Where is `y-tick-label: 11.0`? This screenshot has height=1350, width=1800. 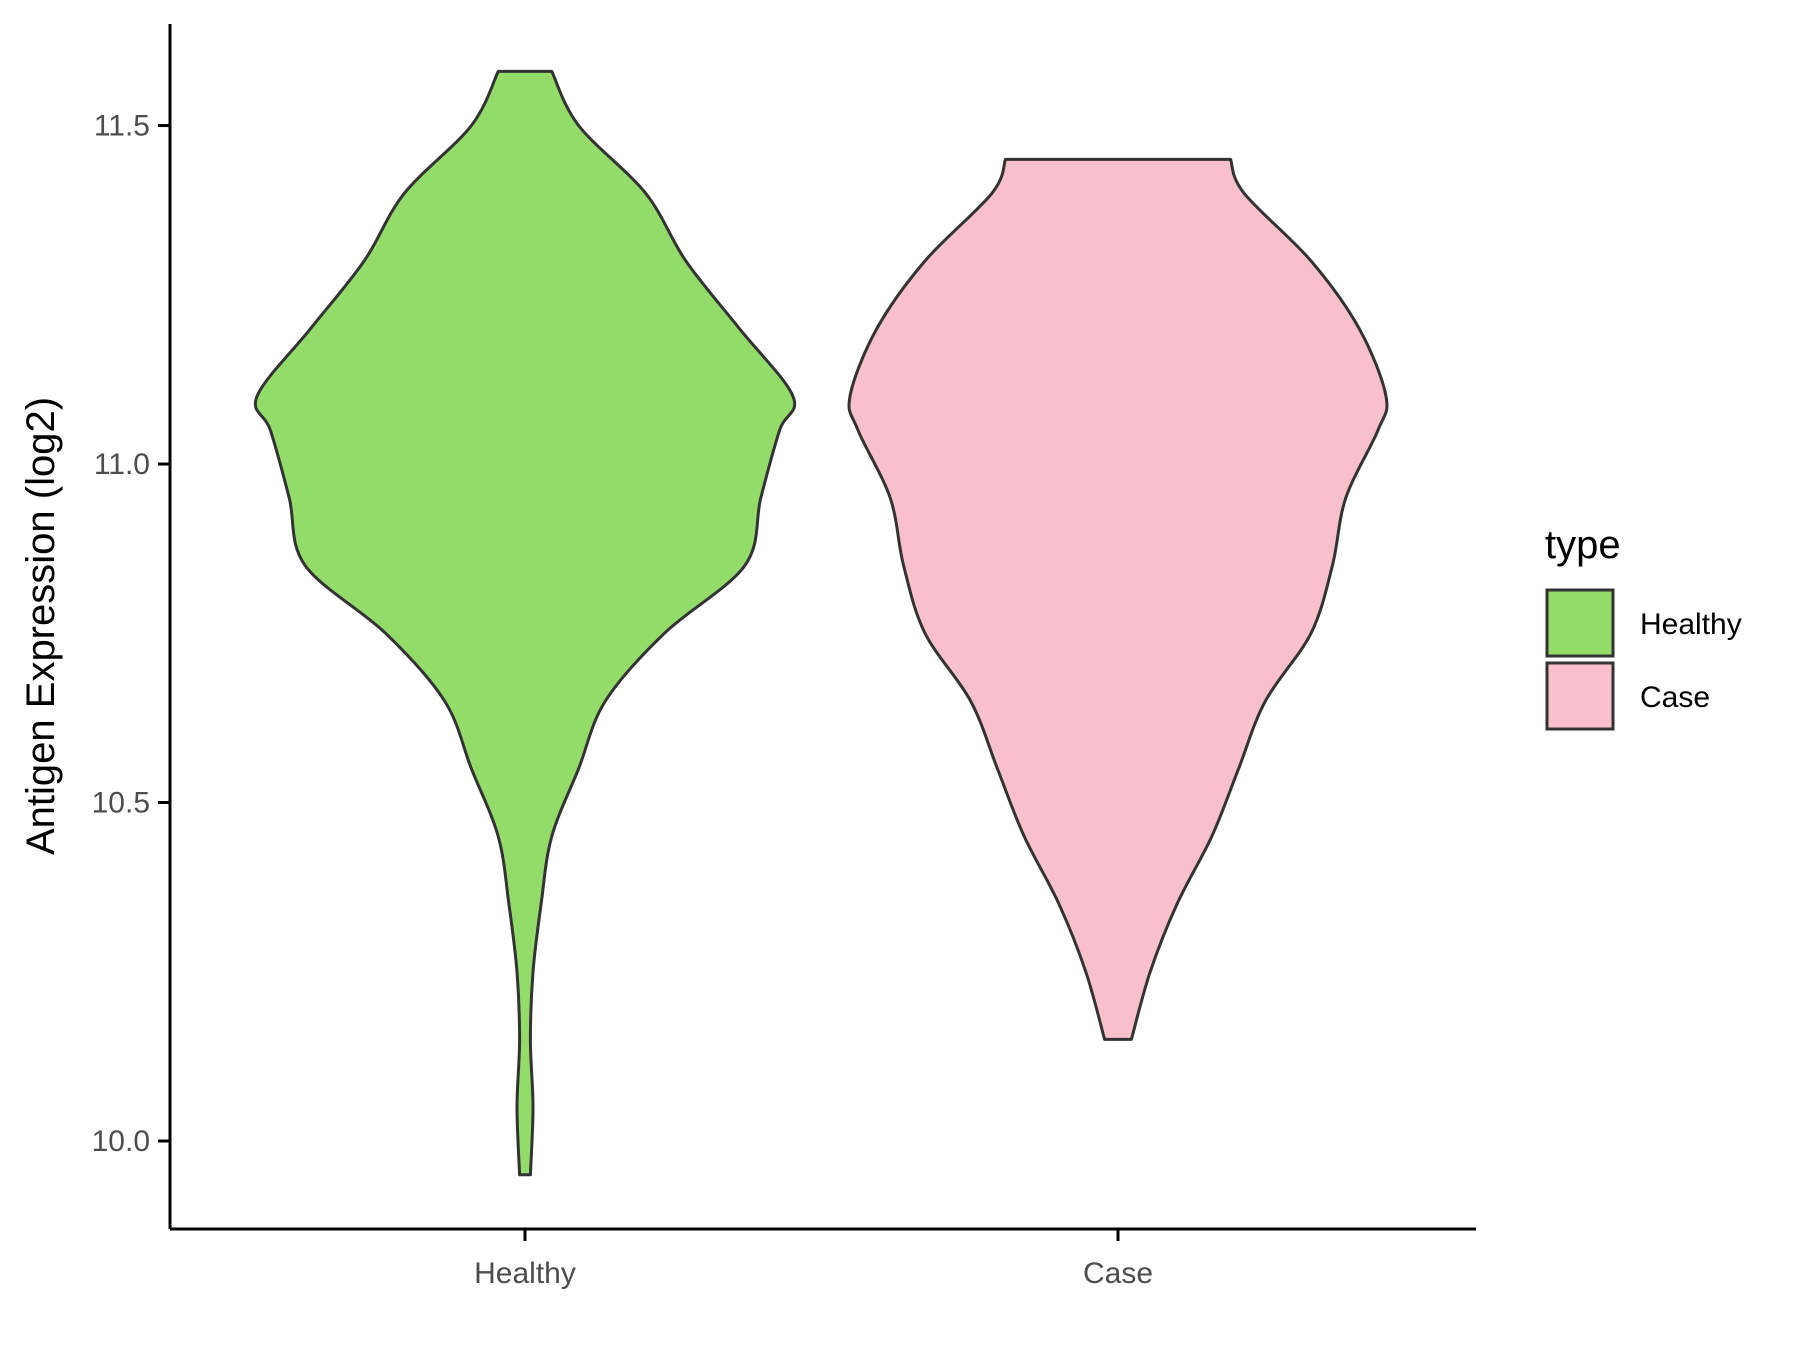
y-tick-label: 11.0 is located at coordinates (122, 464).